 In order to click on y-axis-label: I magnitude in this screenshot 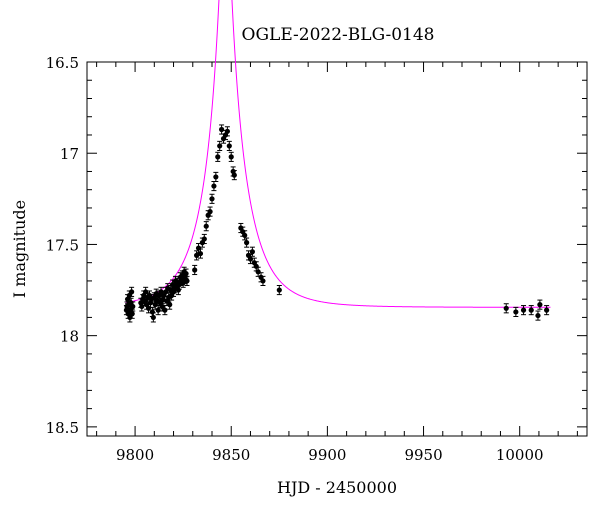, I will do `click(19, 249)`.